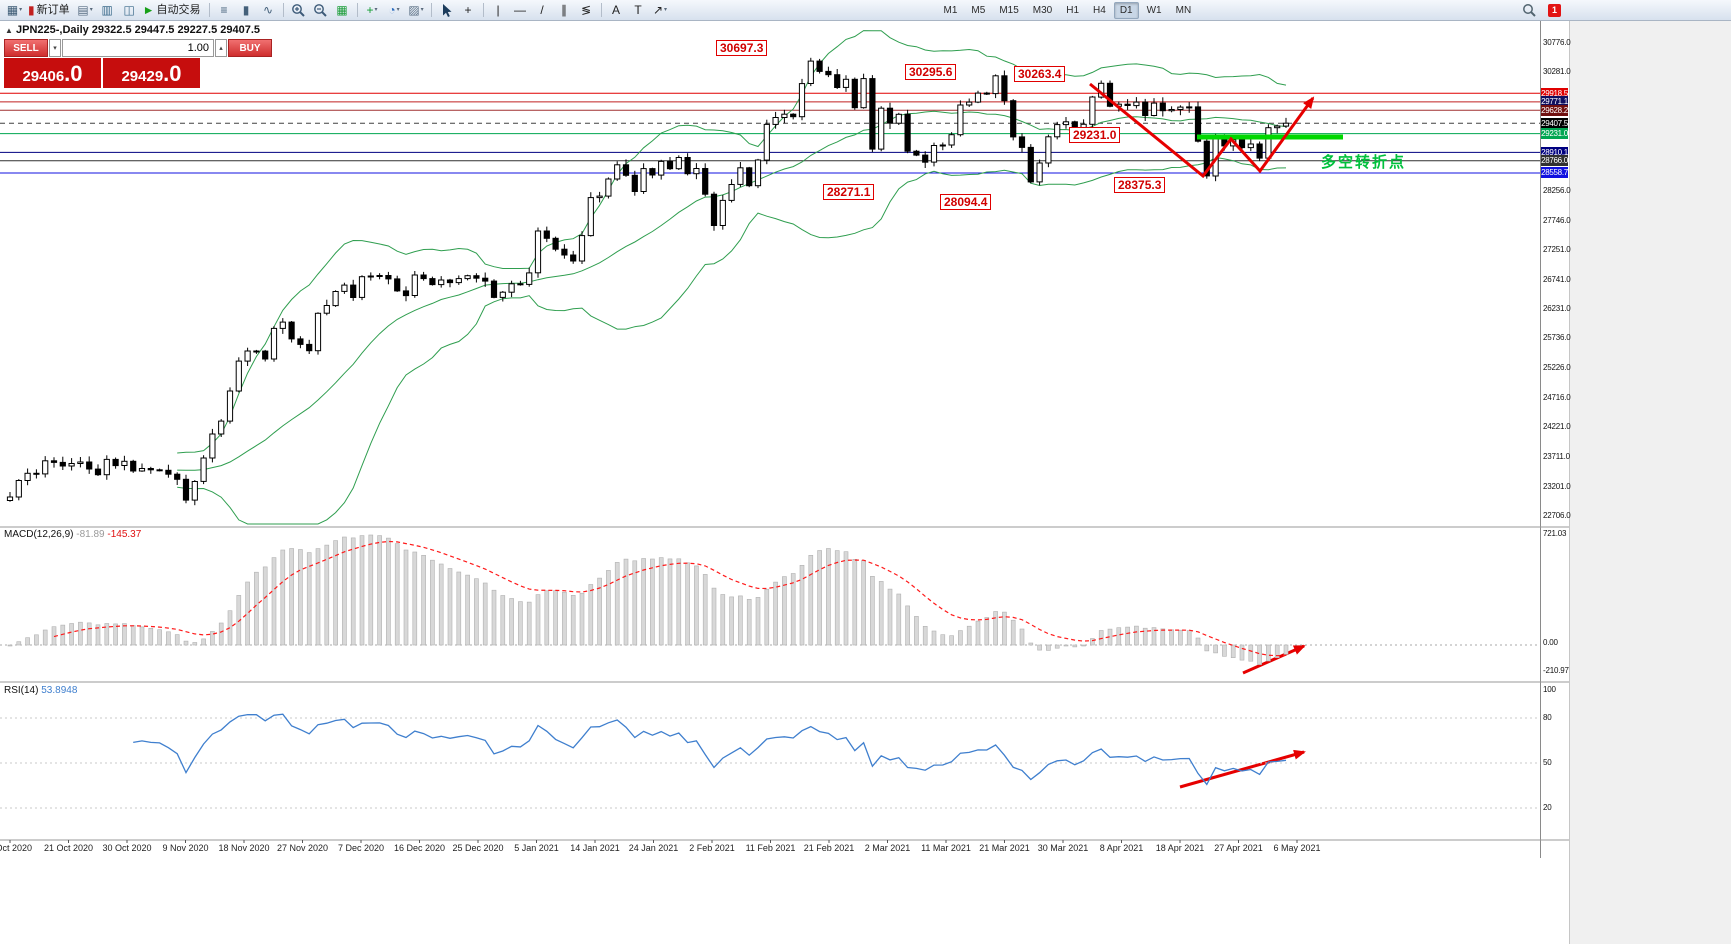 The width and height of the screenshot is (1731, 949). I want to click on arrow-objects-icon: ↗ ▾, so click(660, 10).